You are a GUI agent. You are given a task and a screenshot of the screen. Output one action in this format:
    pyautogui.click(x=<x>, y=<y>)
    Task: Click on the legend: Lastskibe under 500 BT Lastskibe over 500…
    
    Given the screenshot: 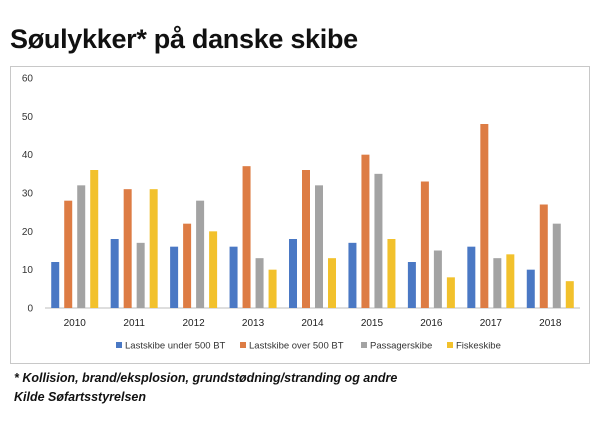 What is the action you would take?
    pyautogui.click(x=308, y=346)
    